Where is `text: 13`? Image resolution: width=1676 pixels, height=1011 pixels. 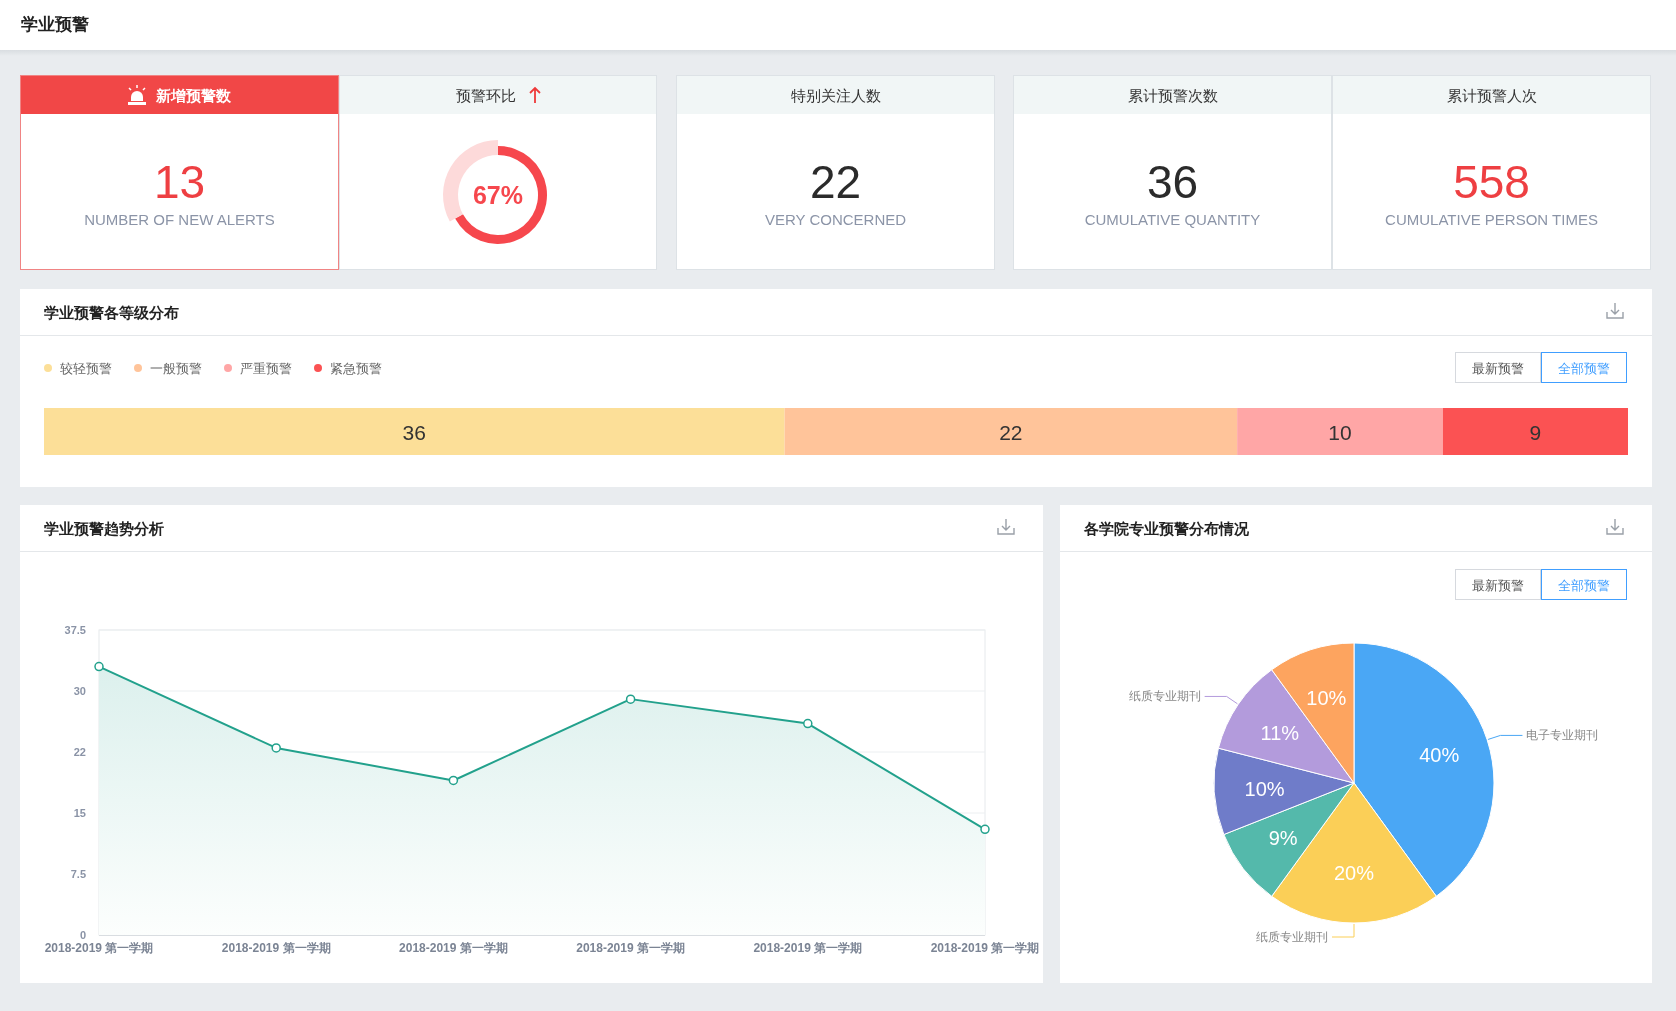
text: 13 is located at coordinates (179, 182).